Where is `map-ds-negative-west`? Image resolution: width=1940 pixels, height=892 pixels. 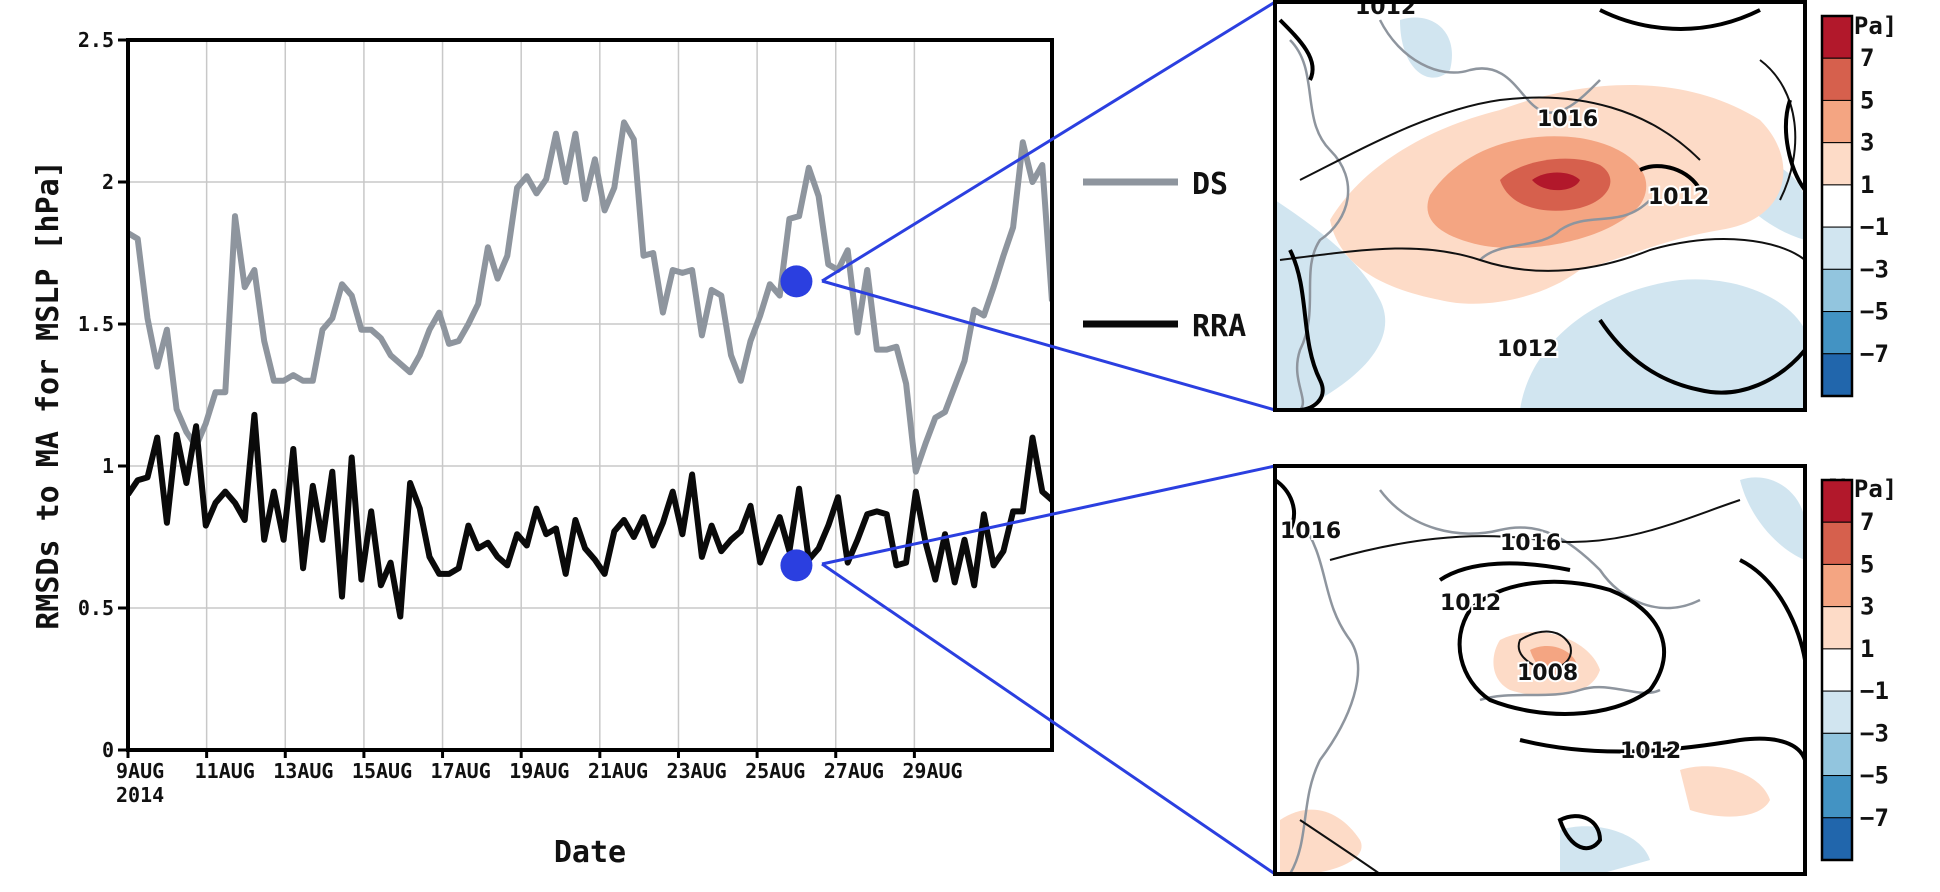
map-ds-negative-west is located at coordinates (1330, 305).